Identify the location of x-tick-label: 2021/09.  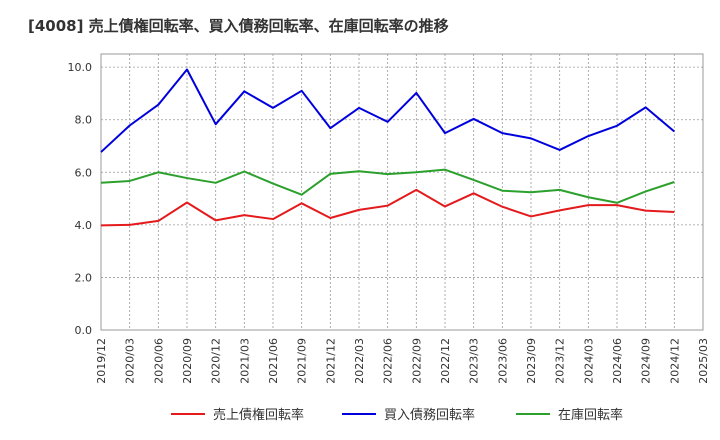
(302, 361).